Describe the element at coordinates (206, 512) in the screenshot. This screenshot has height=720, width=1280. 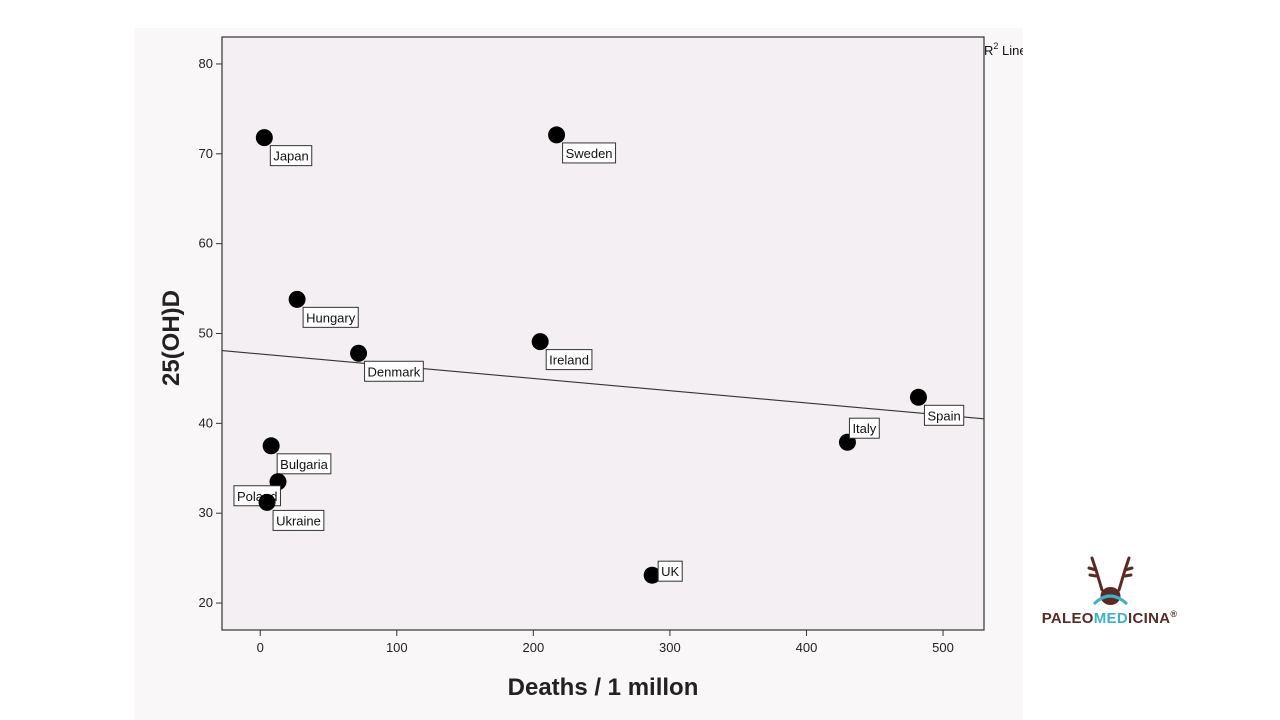
I see `y-tick-label: 30` at that location.